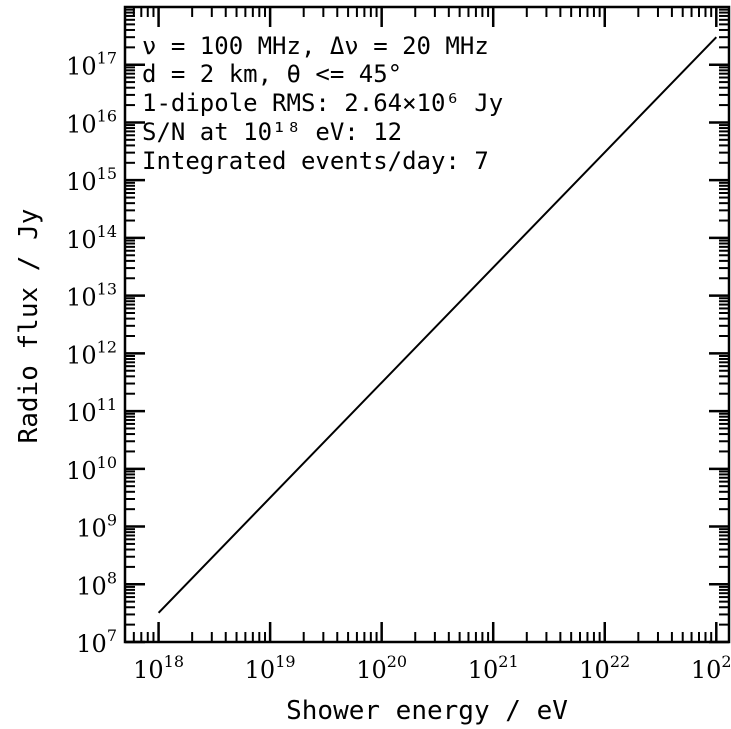 This screenshot has width=731, height=729. Describe the element at coordinates (381, 668) in the screenshot. I see `x-tick-label: 1020` at that location.